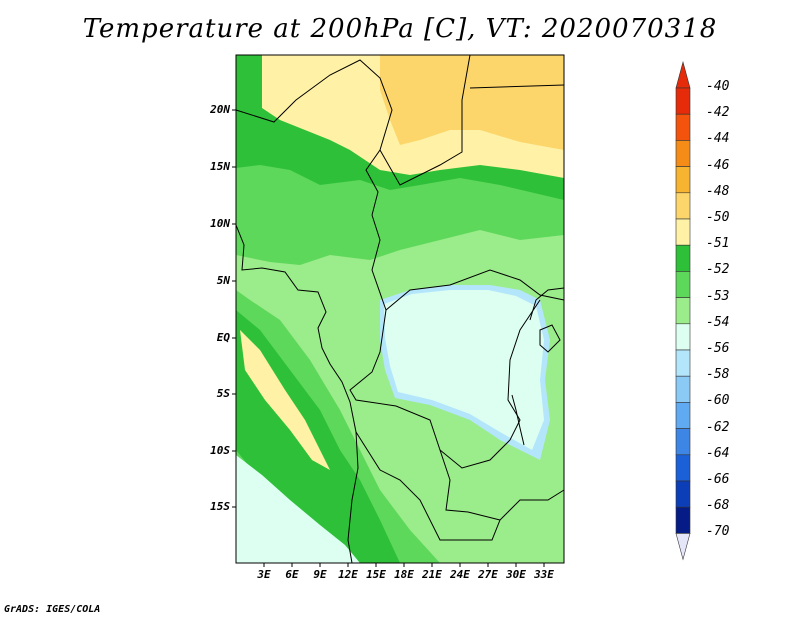 The image size is (800, 618). I want to click on legend-label: -51, so click(718, 244).